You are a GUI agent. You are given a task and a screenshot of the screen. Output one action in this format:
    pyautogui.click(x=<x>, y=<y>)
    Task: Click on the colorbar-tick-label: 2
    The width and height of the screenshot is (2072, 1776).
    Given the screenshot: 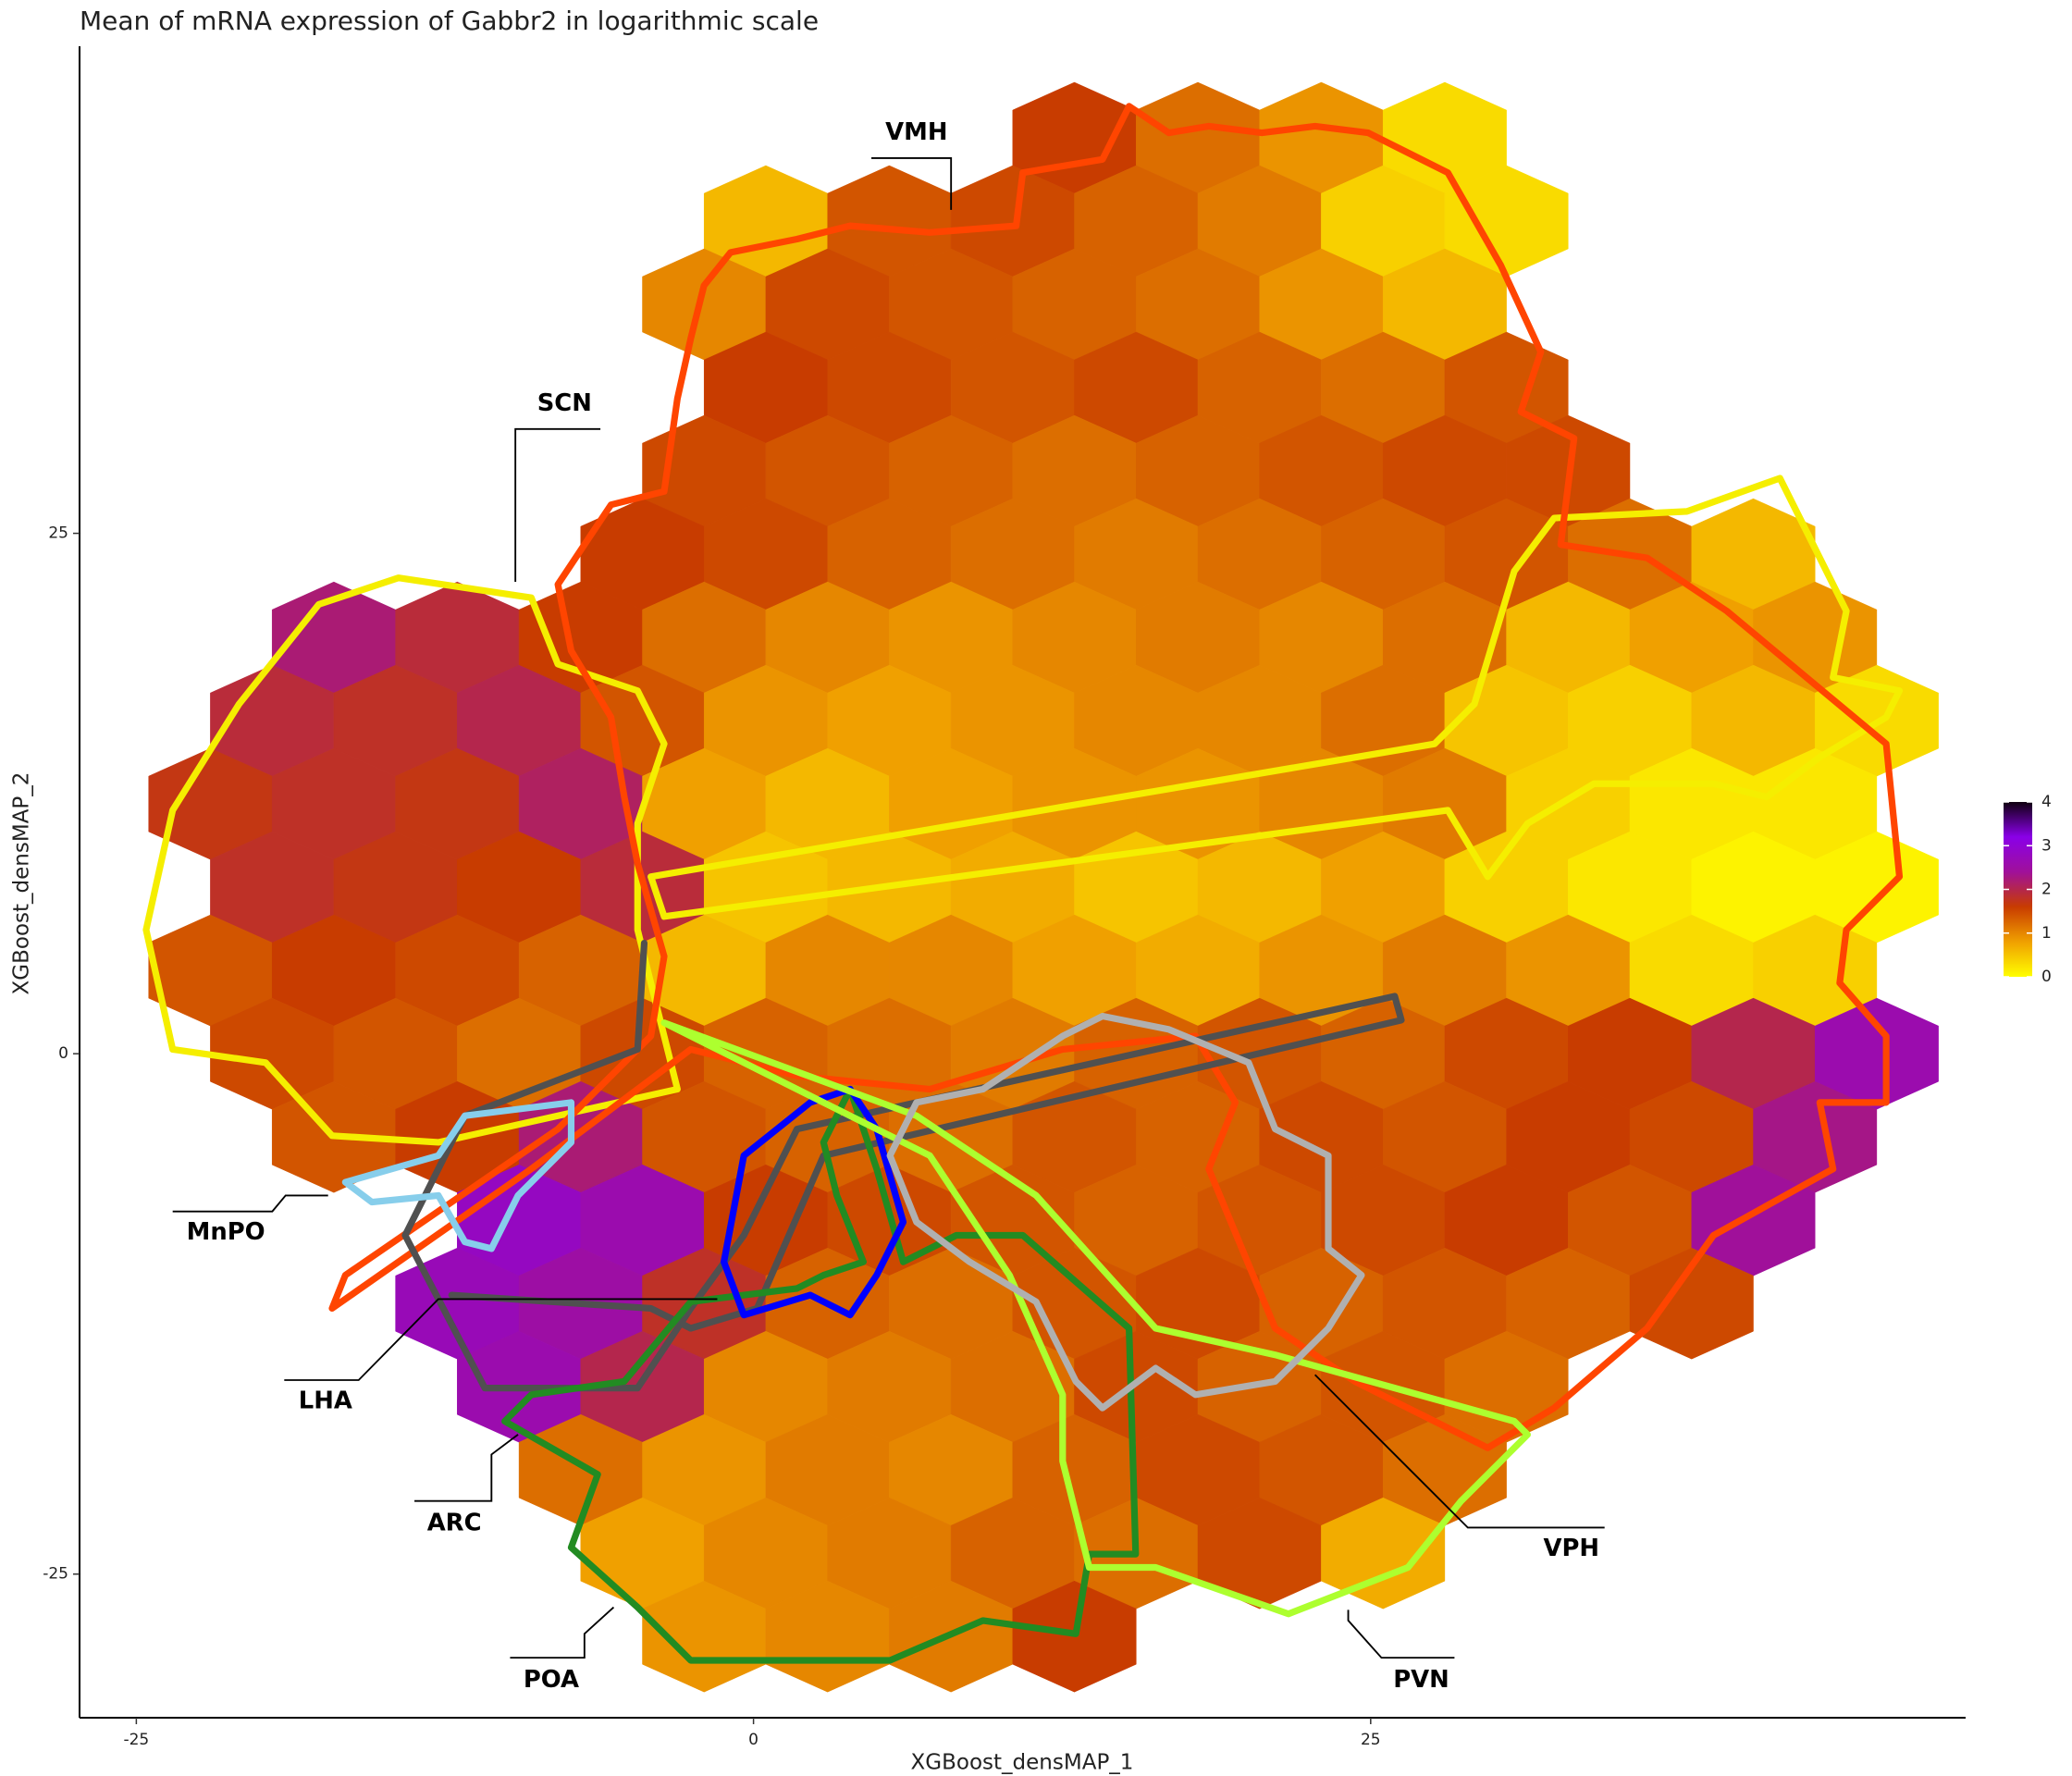 What is the action you would take?
    pyautogui.click(x=2047, y=890)
    